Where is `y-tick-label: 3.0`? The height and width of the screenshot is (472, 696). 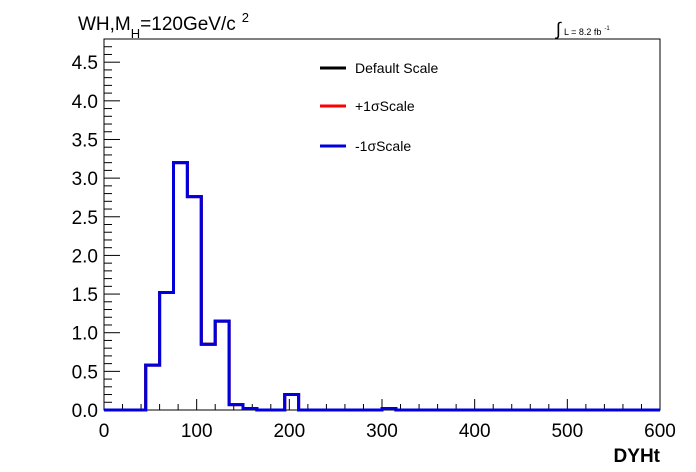
y-tick-label: 3.0 is located at coordinates (85, 179).